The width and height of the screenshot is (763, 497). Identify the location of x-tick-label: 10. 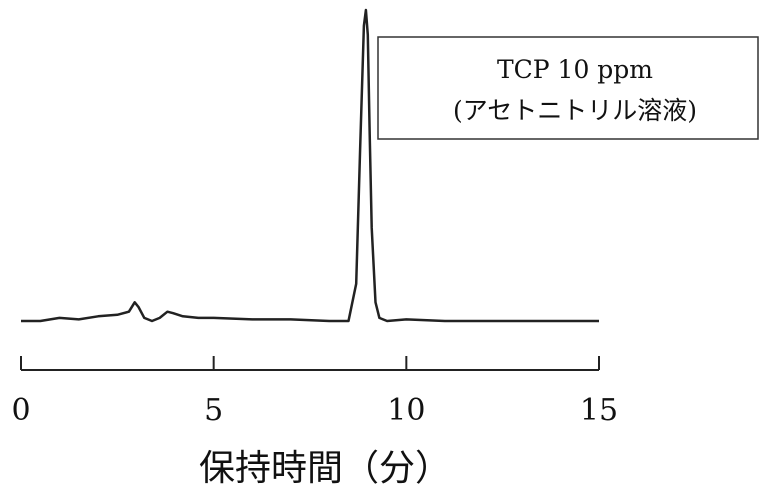
(406, 410).